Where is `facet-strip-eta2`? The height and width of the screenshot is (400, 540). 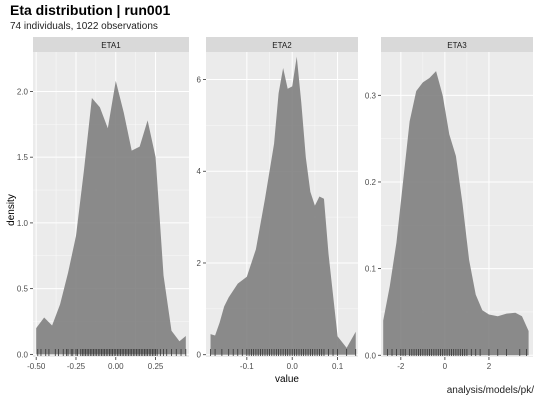 facet-strip-eta2 is located at coordinates (282, 44).